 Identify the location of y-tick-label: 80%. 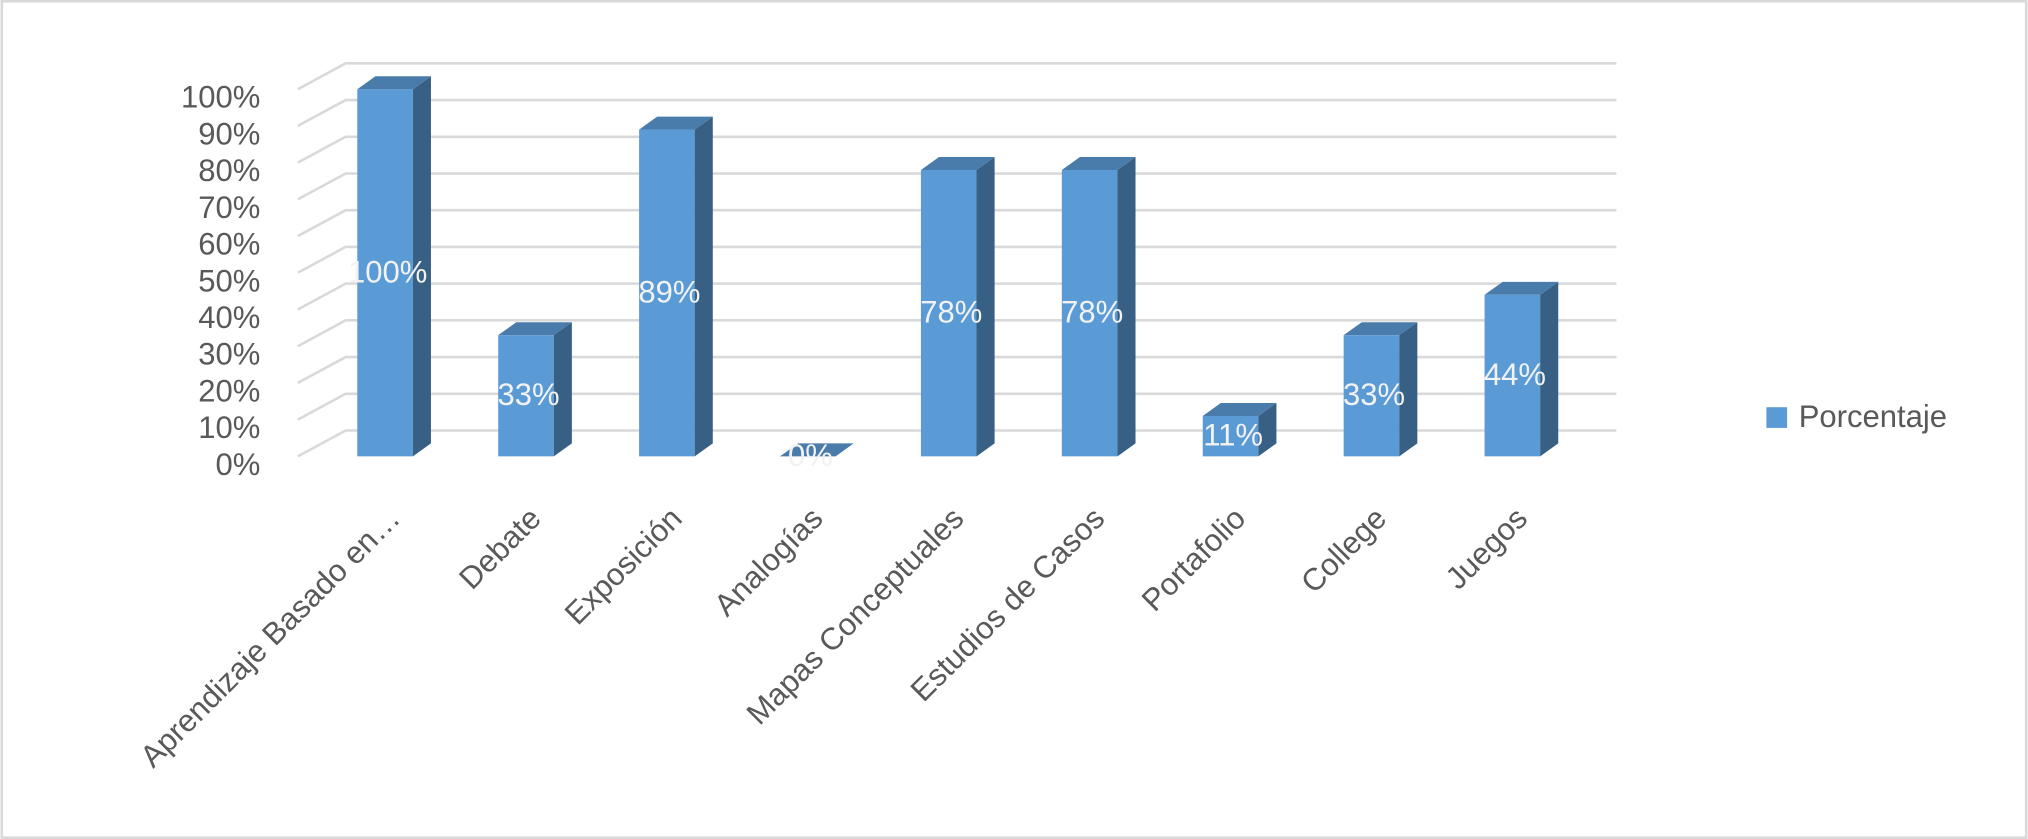
(229, 170).